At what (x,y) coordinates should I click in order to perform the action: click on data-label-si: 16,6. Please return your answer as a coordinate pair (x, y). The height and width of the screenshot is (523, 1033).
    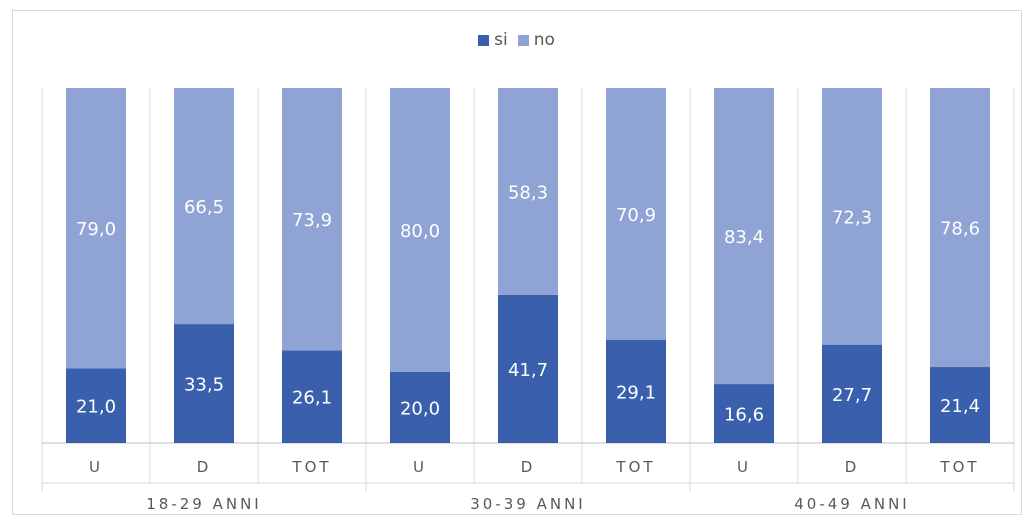
    Looking at the image, I should click on (744, 415).